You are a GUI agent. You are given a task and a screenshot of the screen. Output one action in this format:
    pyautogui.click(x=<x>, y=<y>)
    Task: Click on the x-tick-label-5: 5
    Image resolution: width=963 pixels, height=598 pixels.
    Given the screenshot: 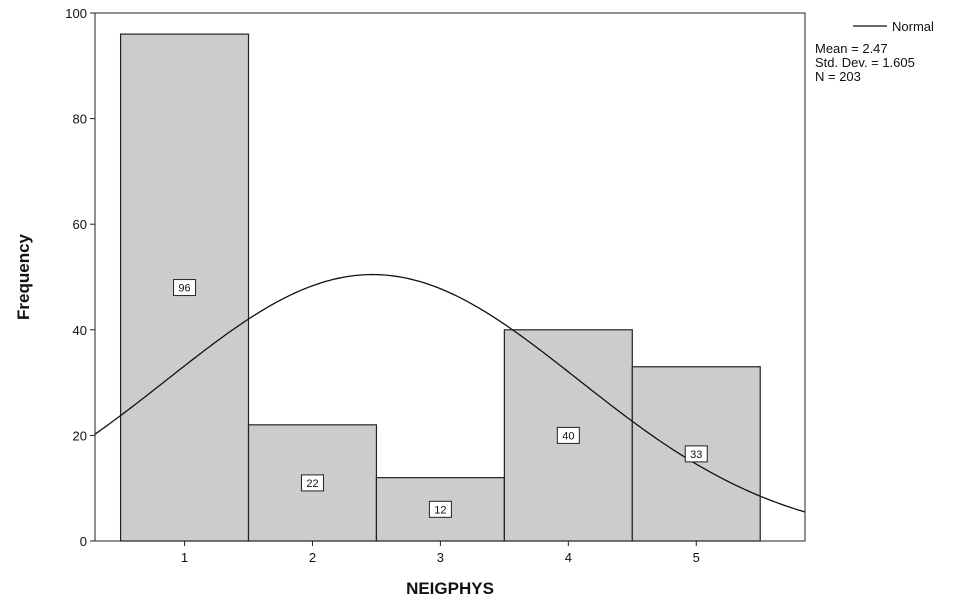 What is the action you would take?
    pyautogui.click(x=696, y=557)
    